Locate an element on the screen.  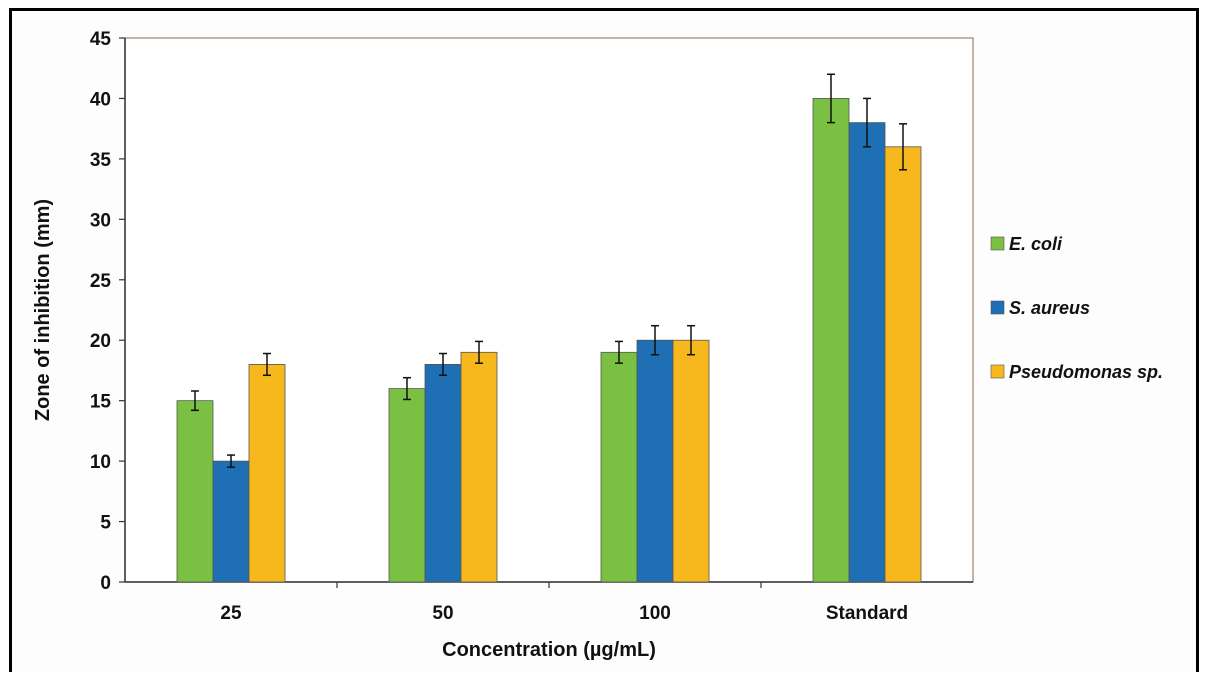
y-axis-title: Zone of inhibition (mm) is located at coordinates (43, 310).